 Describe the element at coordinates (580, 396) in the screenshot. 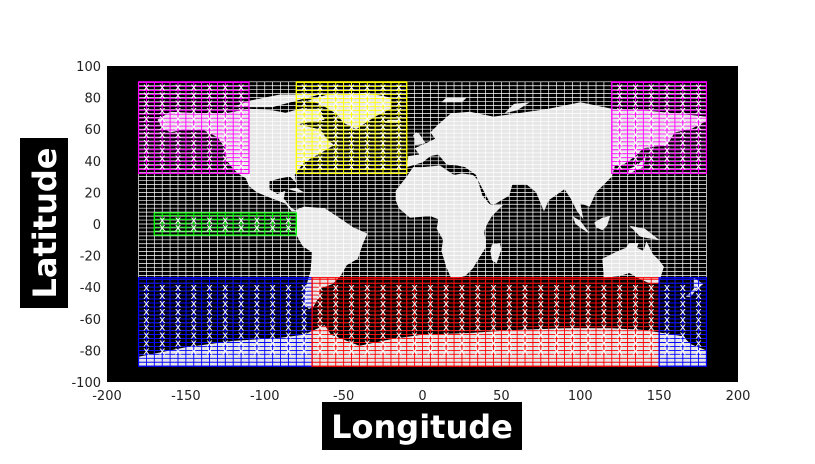

I see `x-tick-label: 100` at that location.